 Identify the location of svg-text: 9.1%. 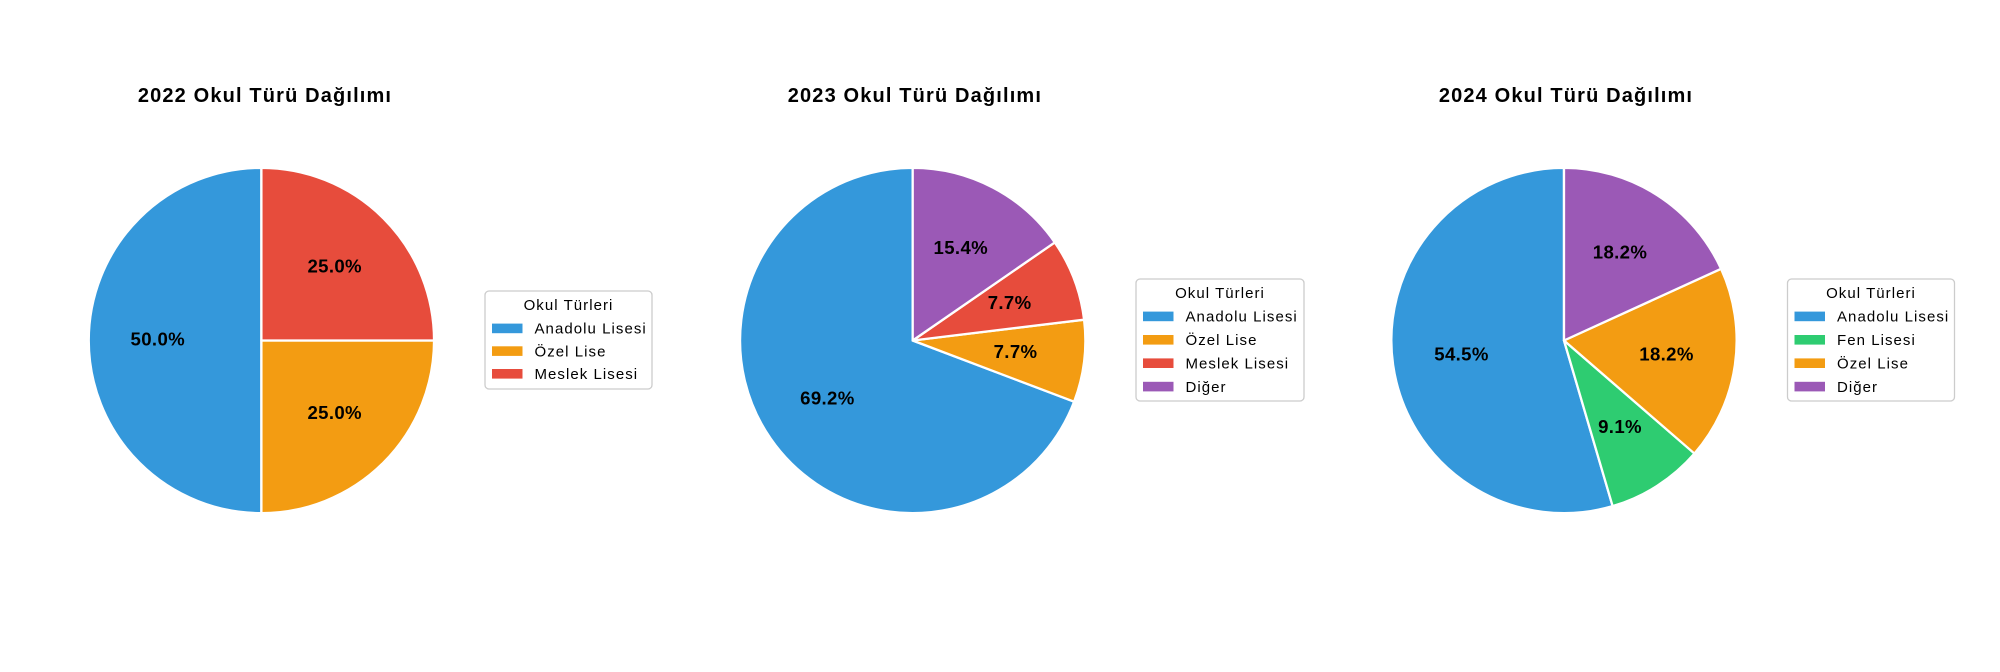
(1620, 426).